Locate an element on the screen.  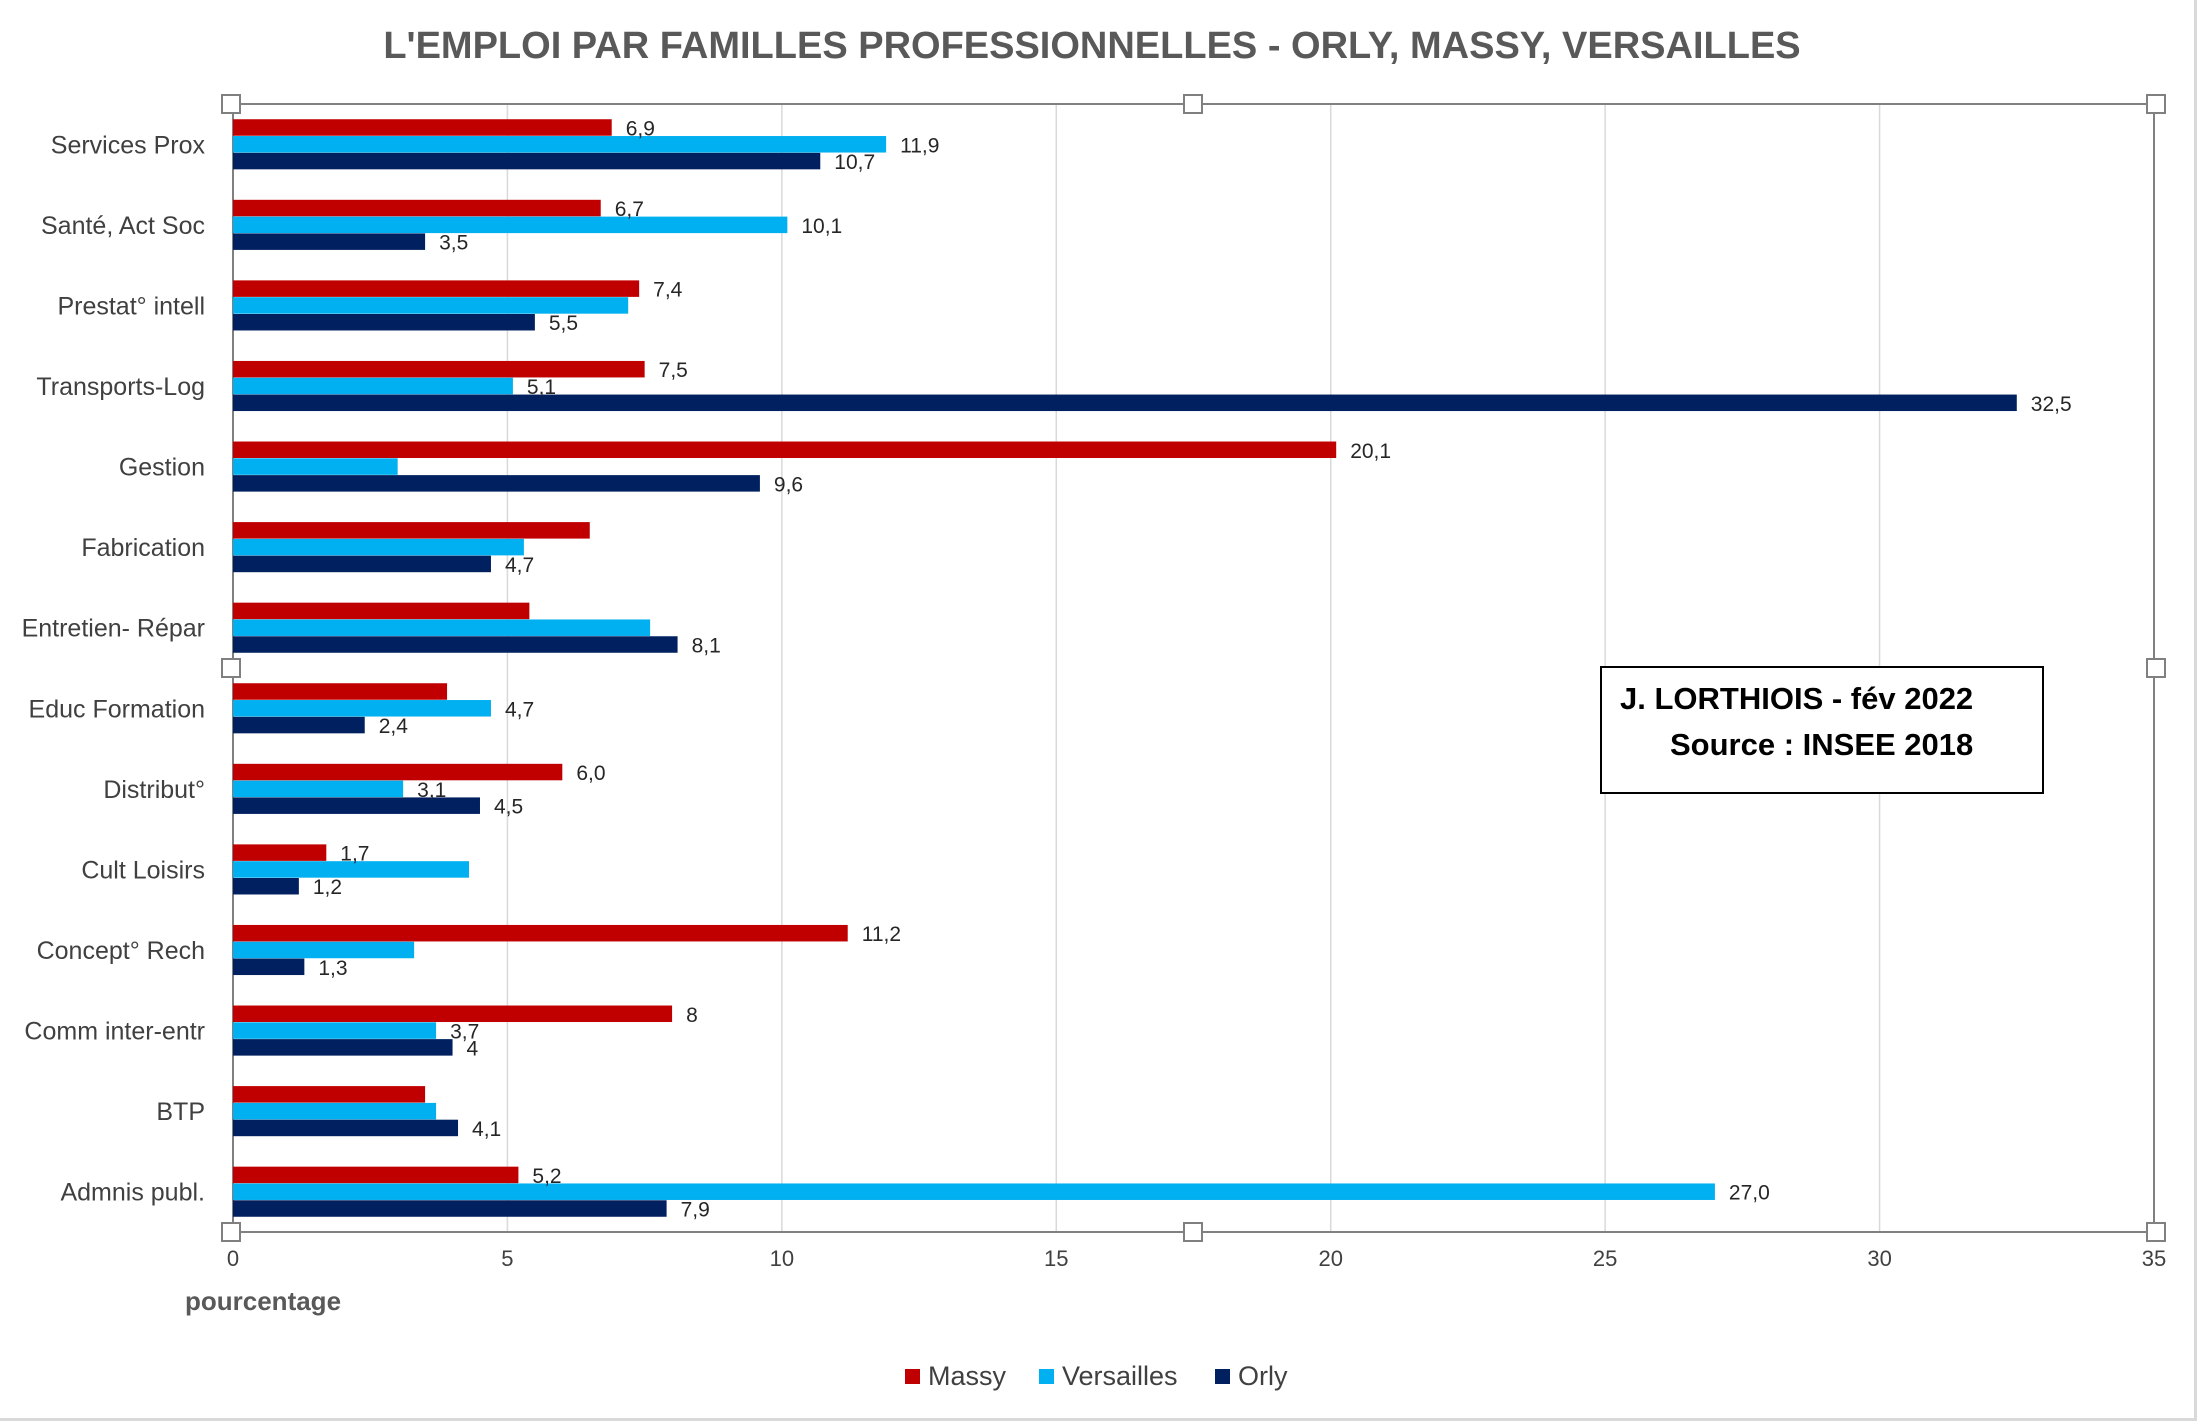
data-label-orly-sante-act-soc: 3,5 is located at coordinates (453, 243).